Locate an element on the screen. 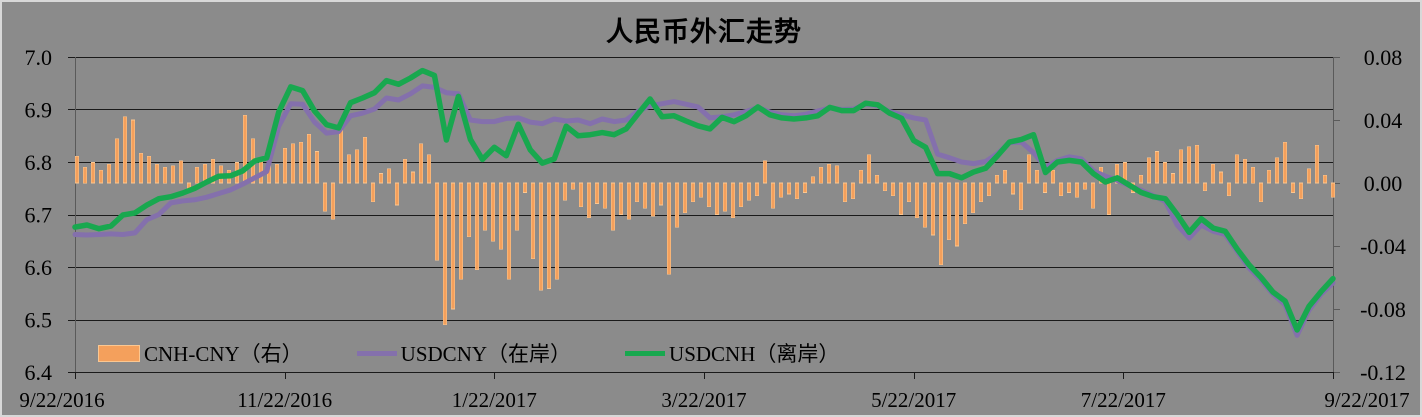 Image resolution: width=1422 pixels, height=417 pixels. x-axis-label: 5/22/2017 is located at coordinates (913, 400).